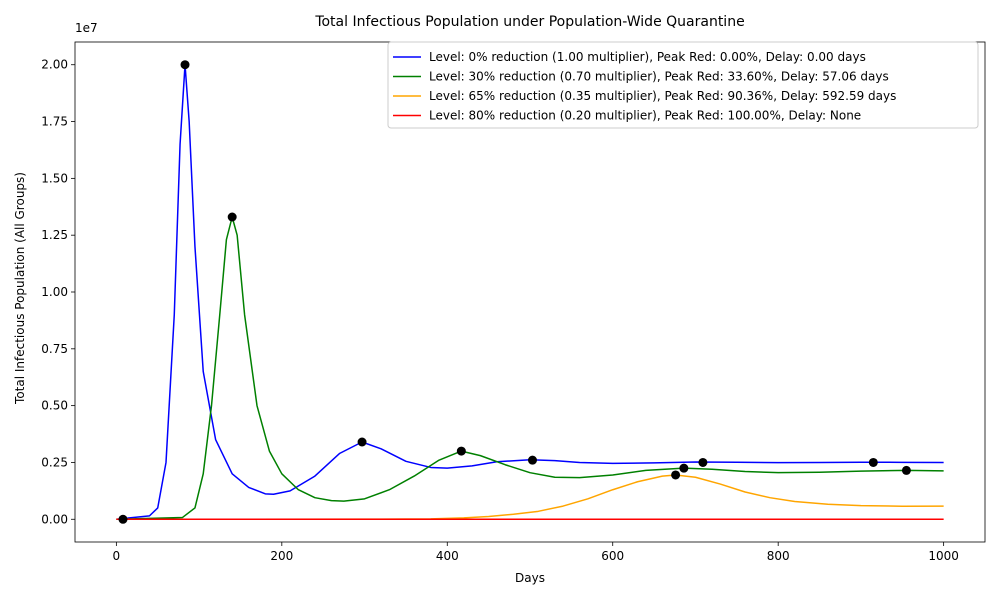 Image resolution: width=1000 pixels, height=600 pixels. I want to click on y-axis-label: Total Infectious Population (All Groups), so click(20, 288).